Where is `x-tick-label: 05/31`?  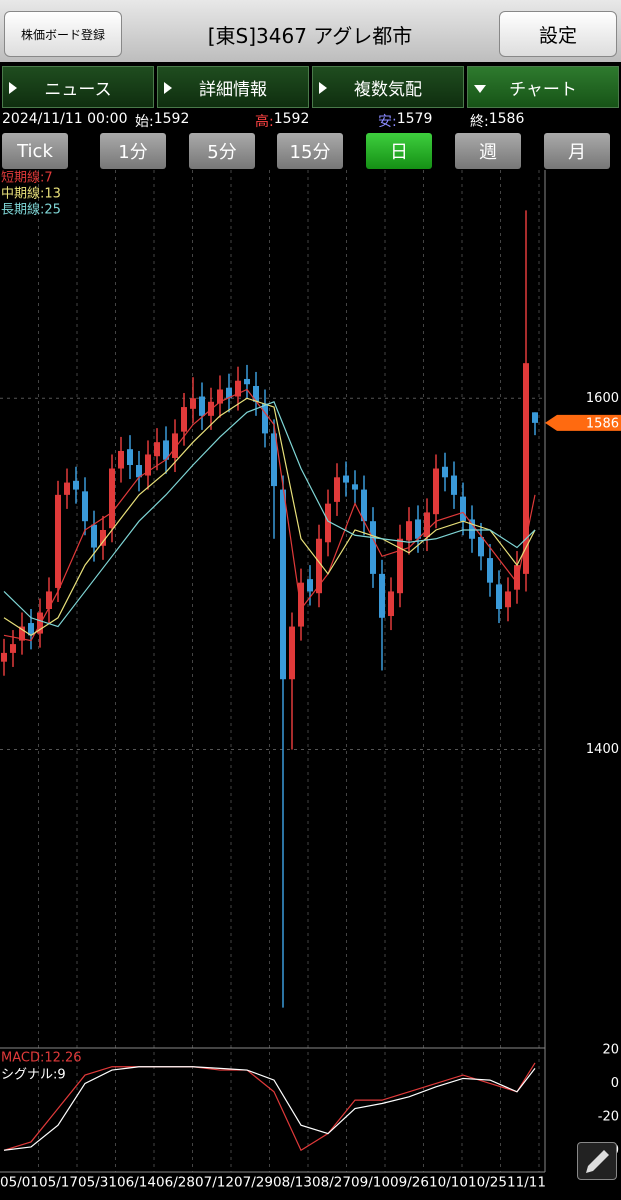 x-tick-label: 05/31 is located at coordinates (97, 1183).